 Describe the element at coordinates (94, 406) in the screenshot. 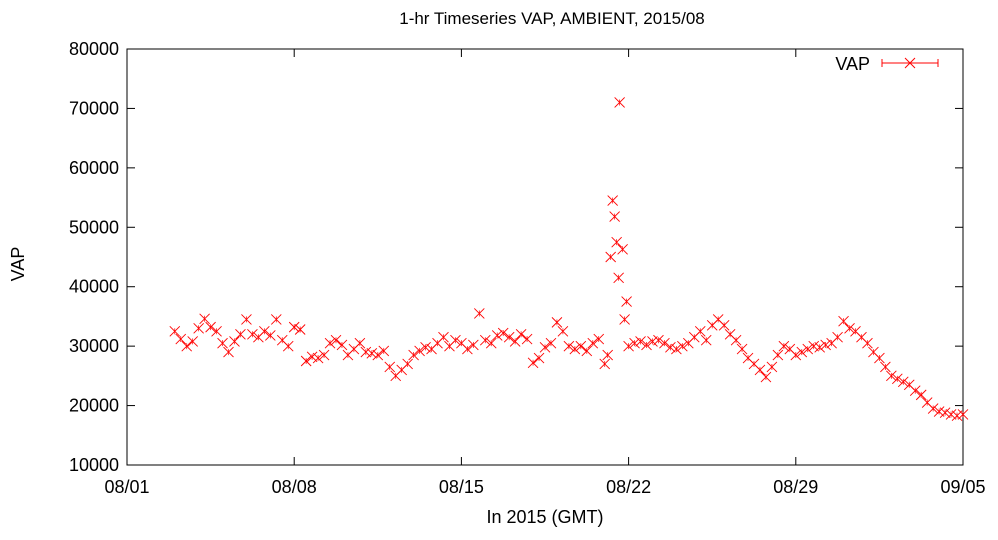

I see `y-tick-label: 20000` at that location.